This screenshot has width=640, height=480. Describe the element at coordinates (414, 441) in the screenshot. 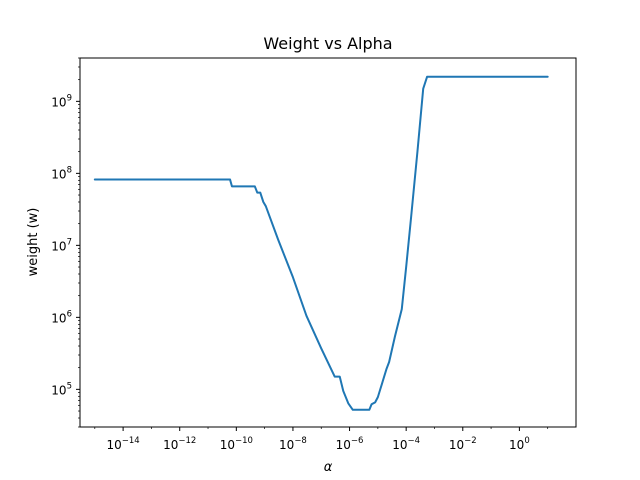

I see `x-tick-exponent: −4` at that location.